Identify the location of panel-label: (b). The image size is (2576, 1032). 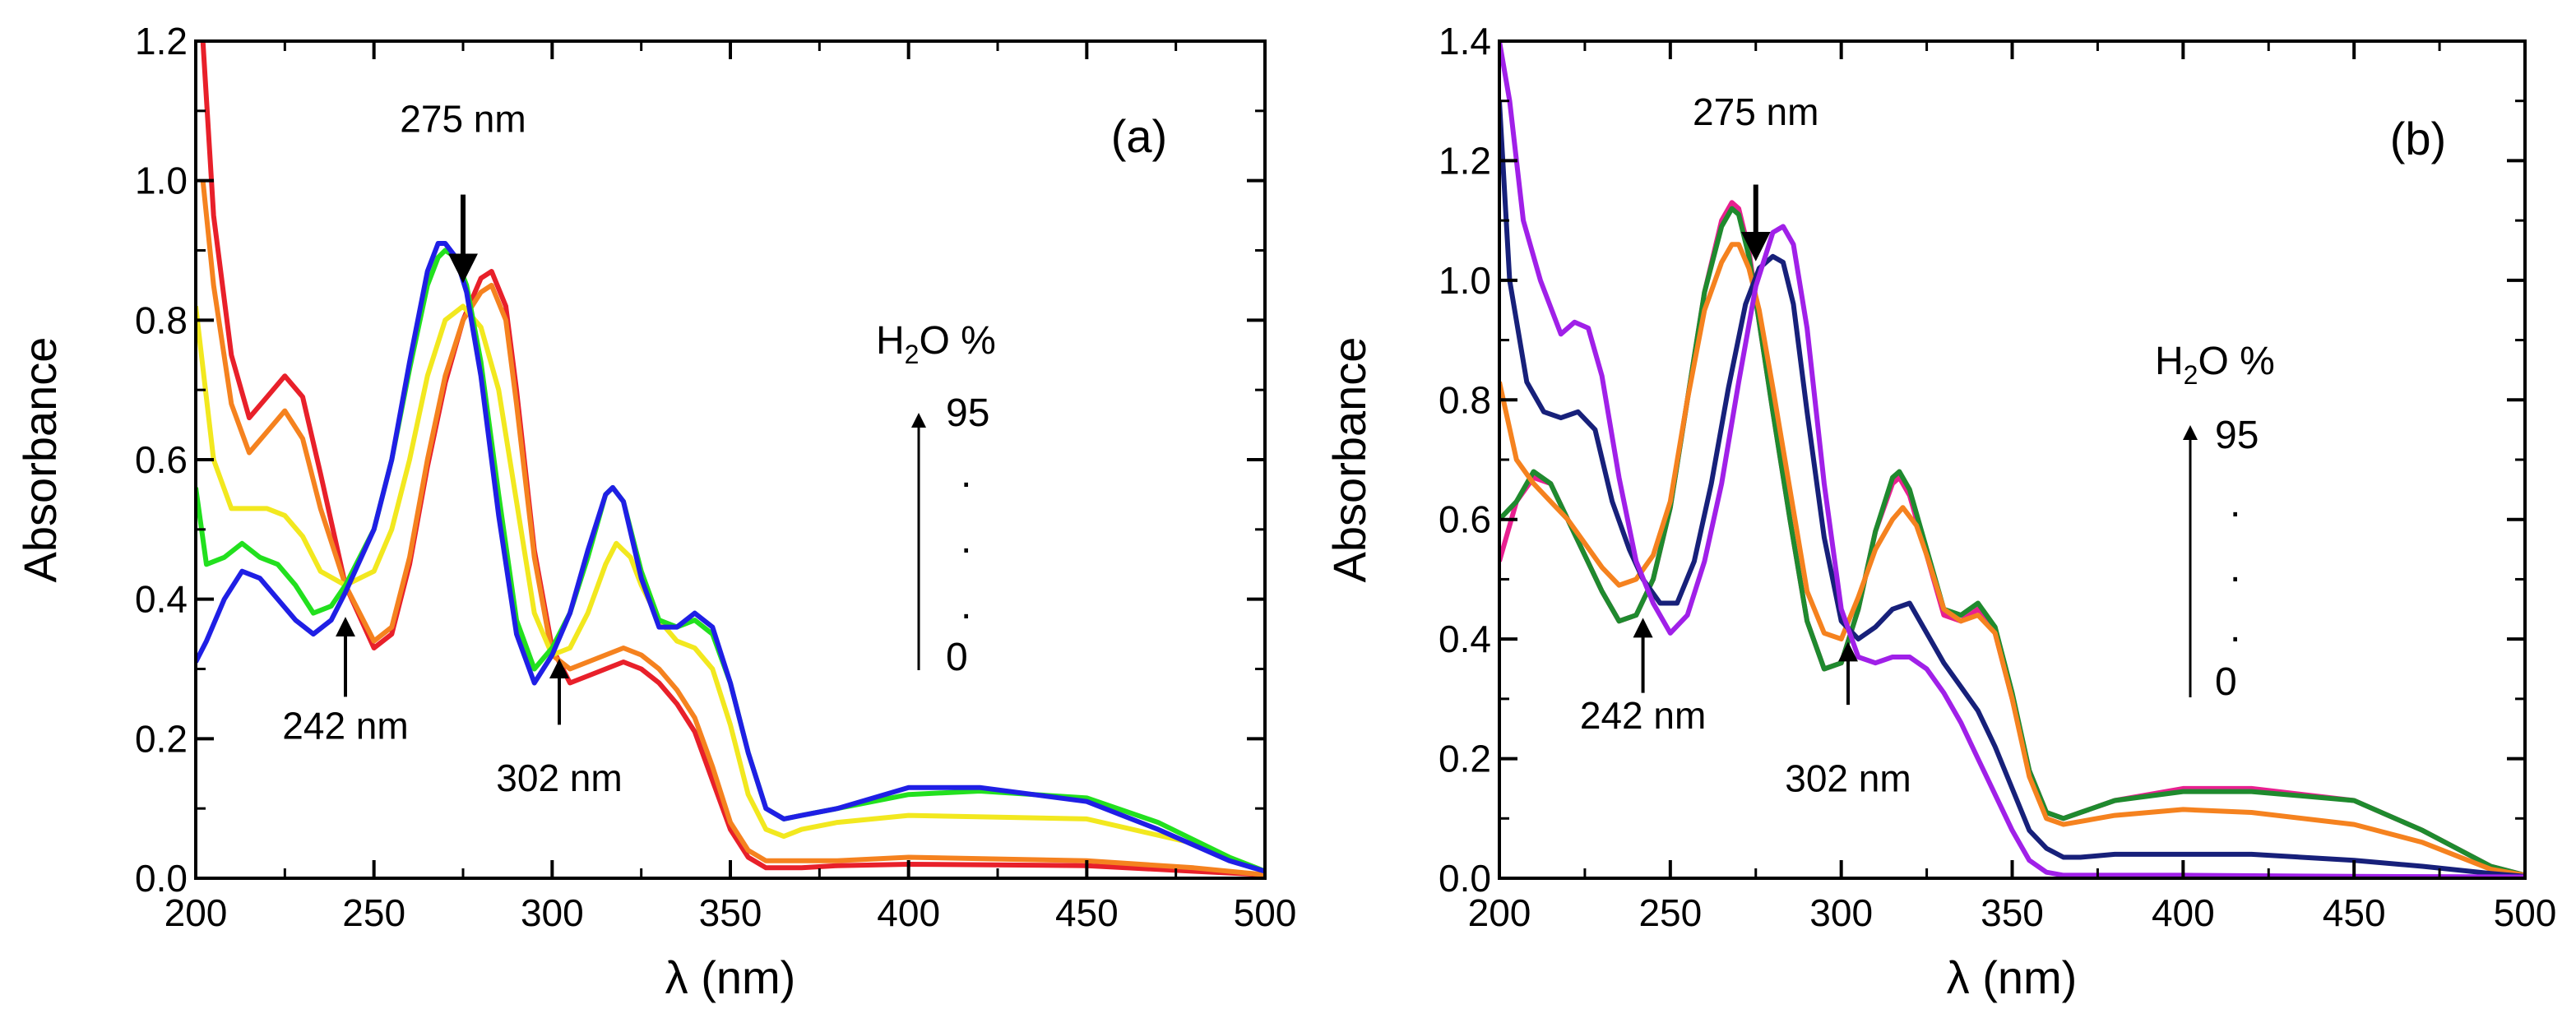
(2418, 138).